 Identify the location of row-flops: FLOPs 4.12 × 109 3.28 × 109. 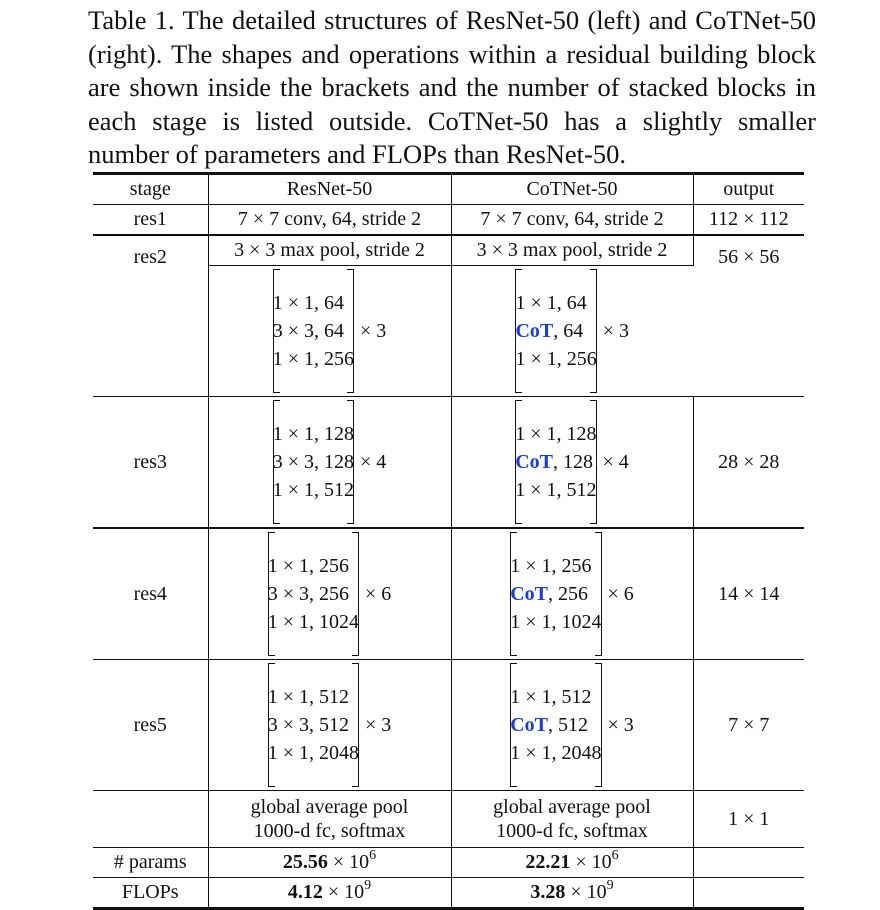
(448, 893).